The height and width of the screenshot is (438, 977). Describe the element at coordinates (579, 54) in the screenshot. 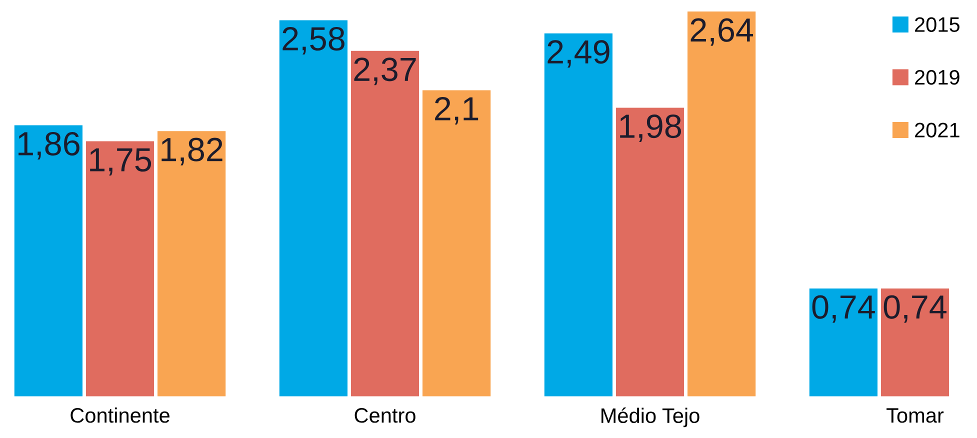

I see `data-label: 2,49` at that location.